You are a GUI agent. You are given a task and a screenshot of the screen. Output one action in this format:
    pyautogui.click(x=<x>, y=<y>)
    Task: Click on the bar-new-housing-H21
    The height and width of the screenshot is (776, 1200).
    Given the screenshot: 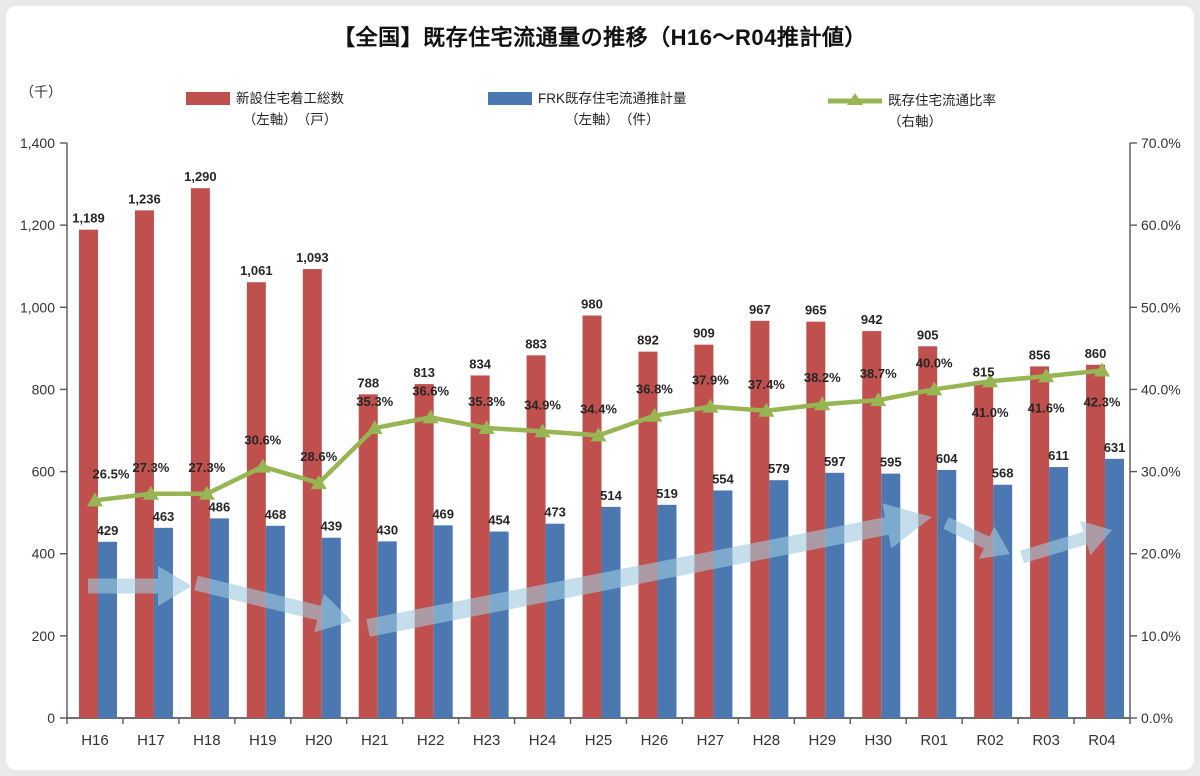 What is the action you would take?
    pyautogui.click(x=368, y=556)
    